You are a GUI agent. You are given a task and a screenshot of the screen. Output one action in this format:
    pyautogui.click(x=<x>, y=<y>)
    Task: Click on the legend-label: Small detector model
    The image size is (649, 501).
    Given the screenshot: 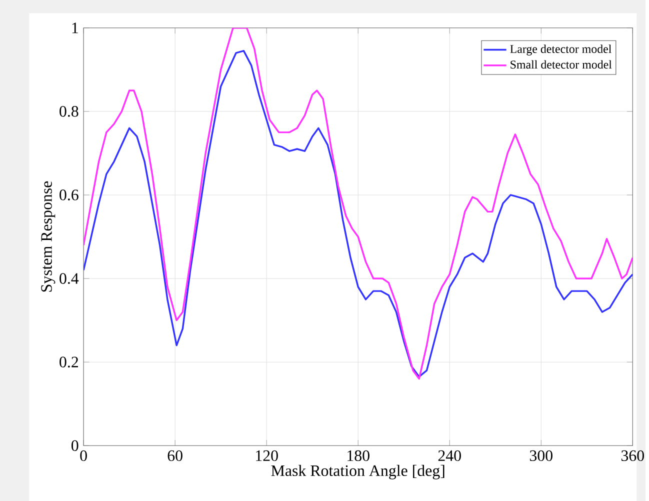 What is the action you would take?
    pyautogui.click(x=561, y=64)
    